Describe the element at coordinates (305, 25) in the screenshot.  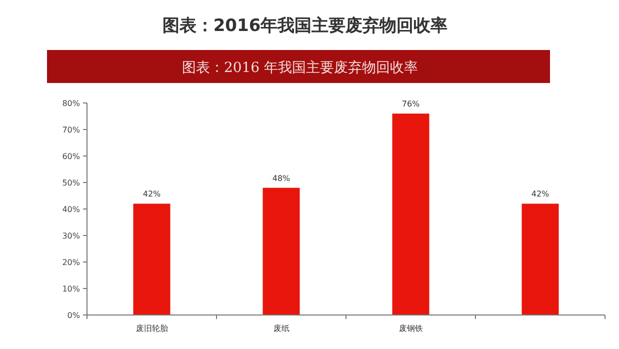
I see `chart-title: 图表：2016年我国主要废弃物回收率` at that location.